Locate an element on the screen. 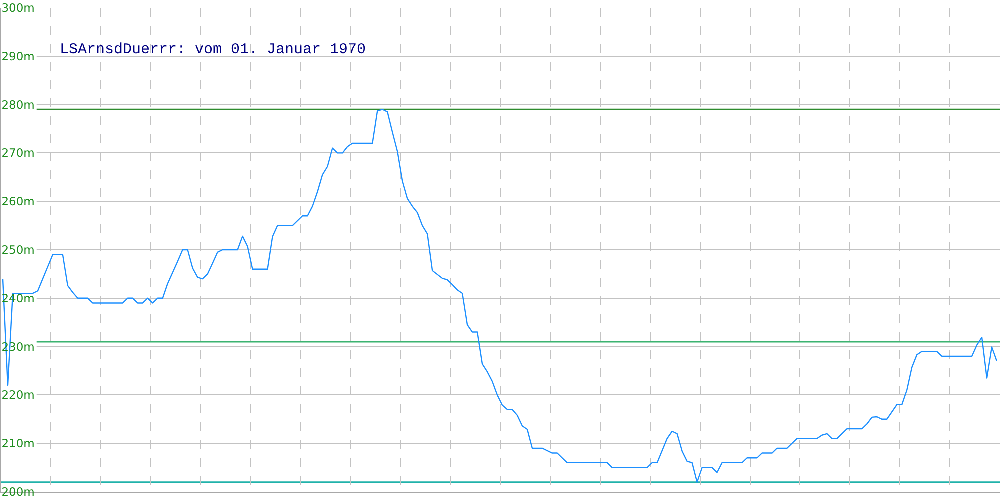 This screenshot has width=1000, height=500. y-tick-label: 290m is located at coordinates (18, 56).